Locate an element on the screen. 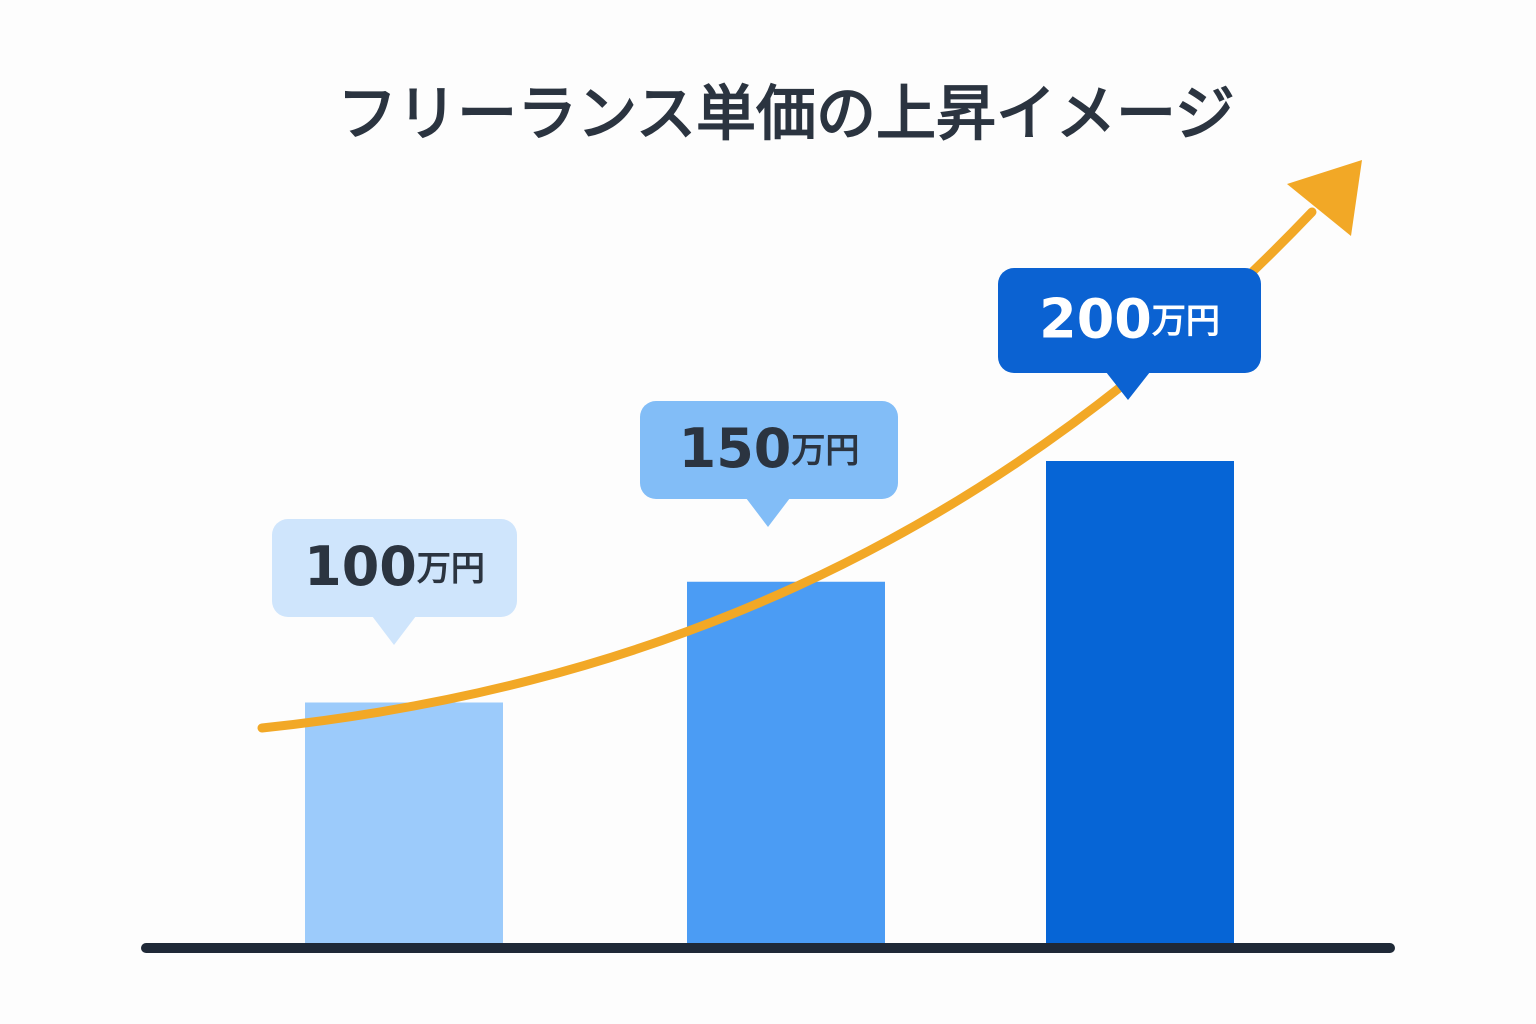 The image size is (1536, 1024). arrow-head is located at coordinates (1324, 198).